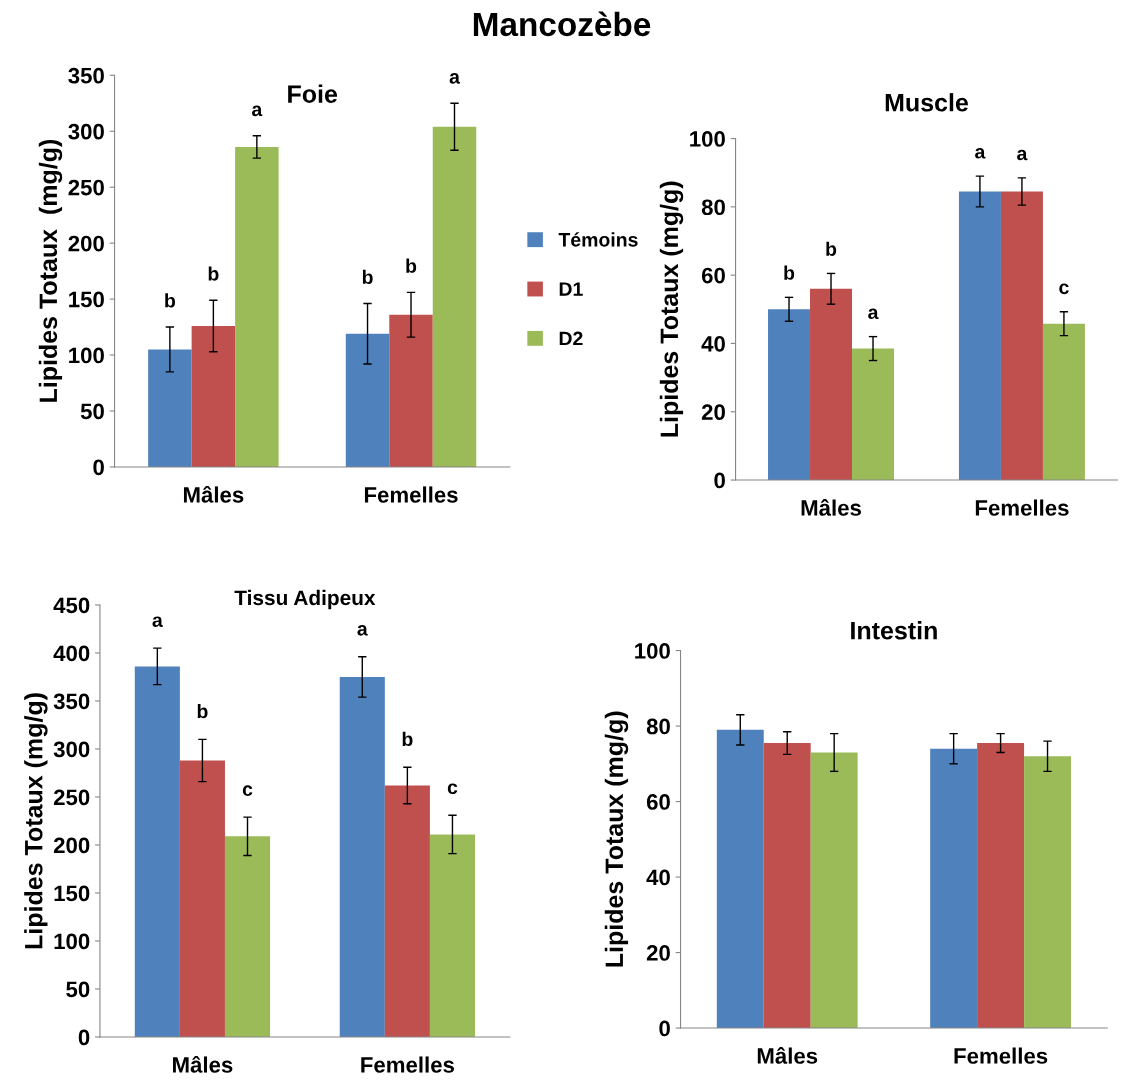  I want to click on legend-label: D1, so click(571, 289).